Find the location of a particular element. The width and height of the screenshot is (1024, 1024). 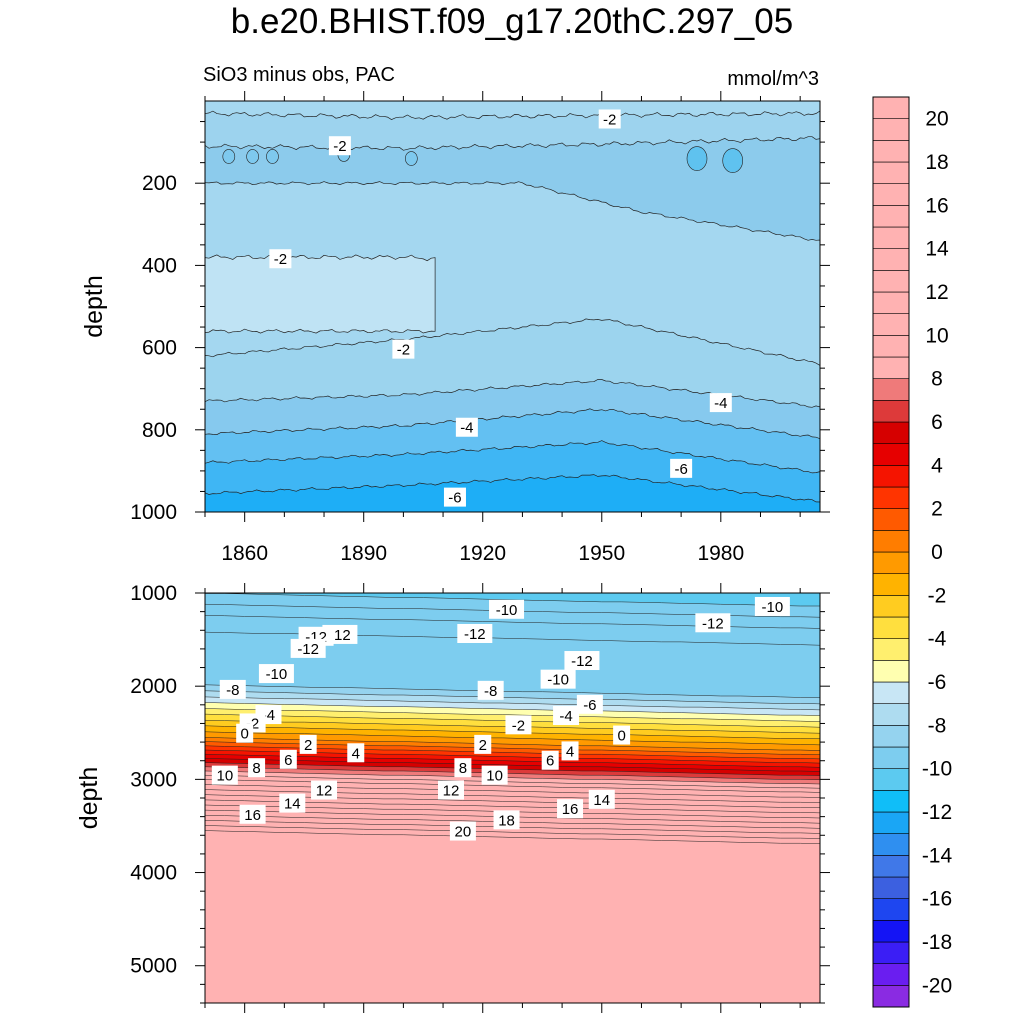

lower-contour-label-text: 12 is located at coordinates (324, 791).